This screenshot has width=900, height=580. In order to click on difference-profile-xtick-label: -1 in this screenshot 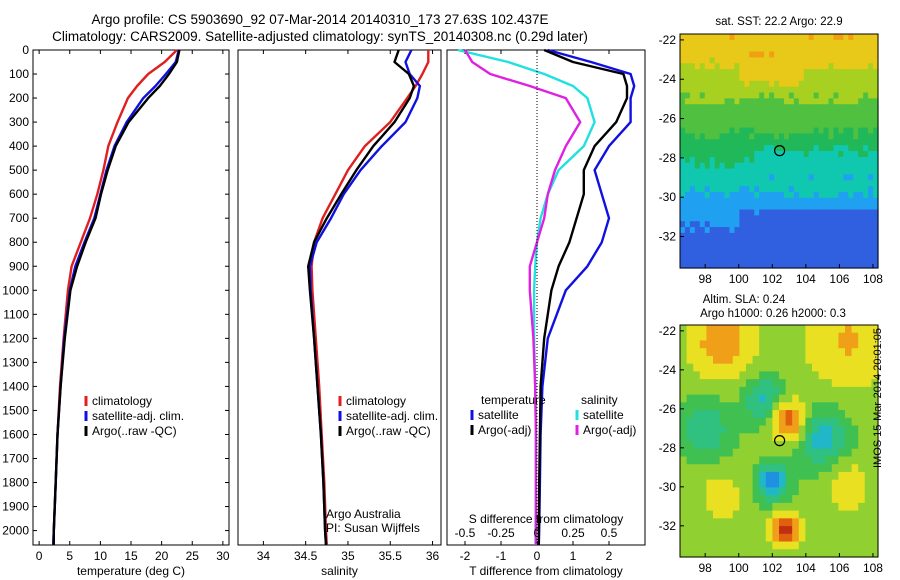, I will do `click(501, 556)`.